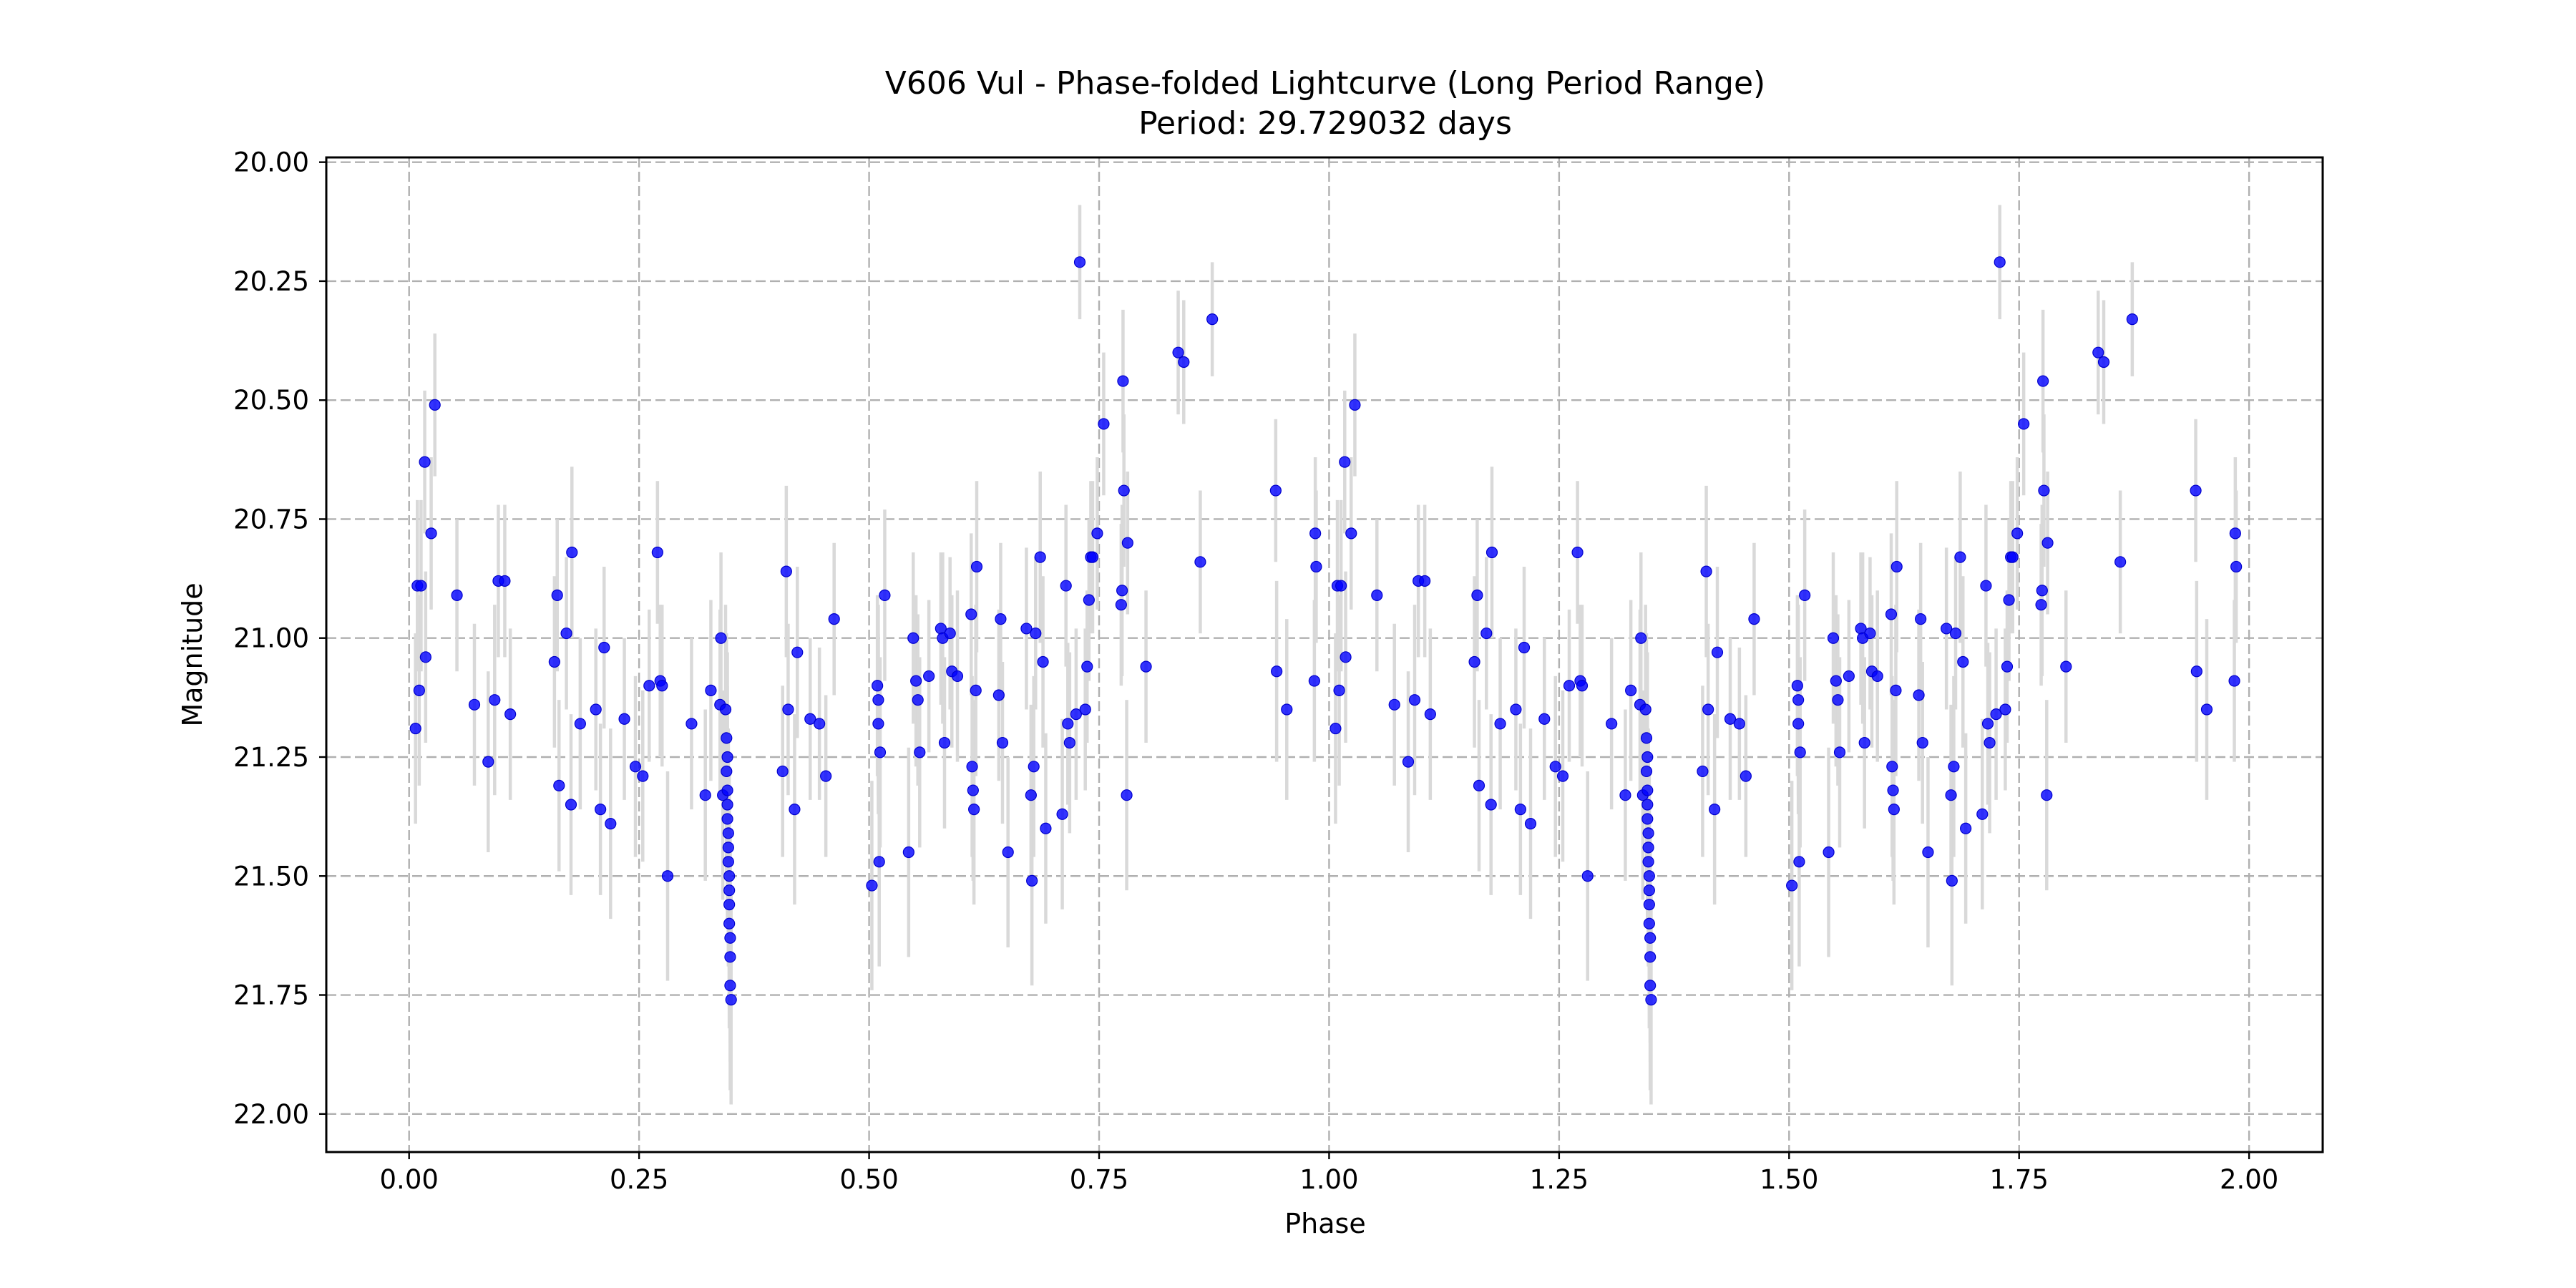 The image size is (2576, 1288). I want to click on x-axis-ticks: 0.00 0.25 0.50 0.75 1.00 1.25 1.50 1.75 2.00, so click(1329, 1173).